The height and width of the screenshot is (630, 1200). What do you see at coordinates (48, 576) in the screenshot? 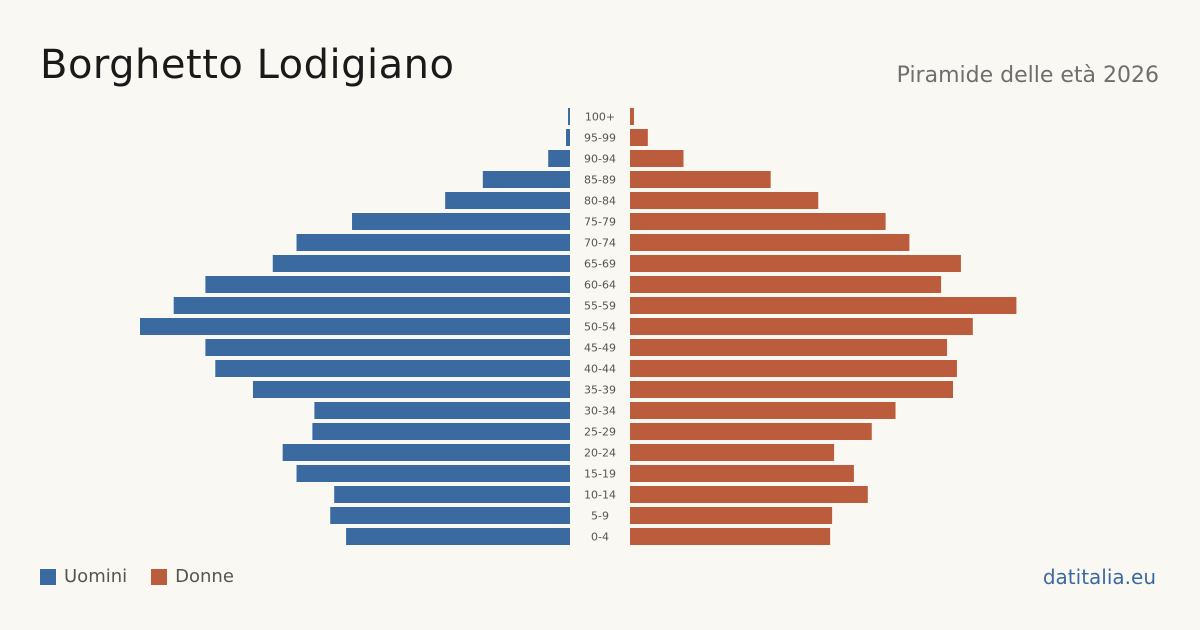
I see `legend-swatch-male` at bounding box center [48, 576].